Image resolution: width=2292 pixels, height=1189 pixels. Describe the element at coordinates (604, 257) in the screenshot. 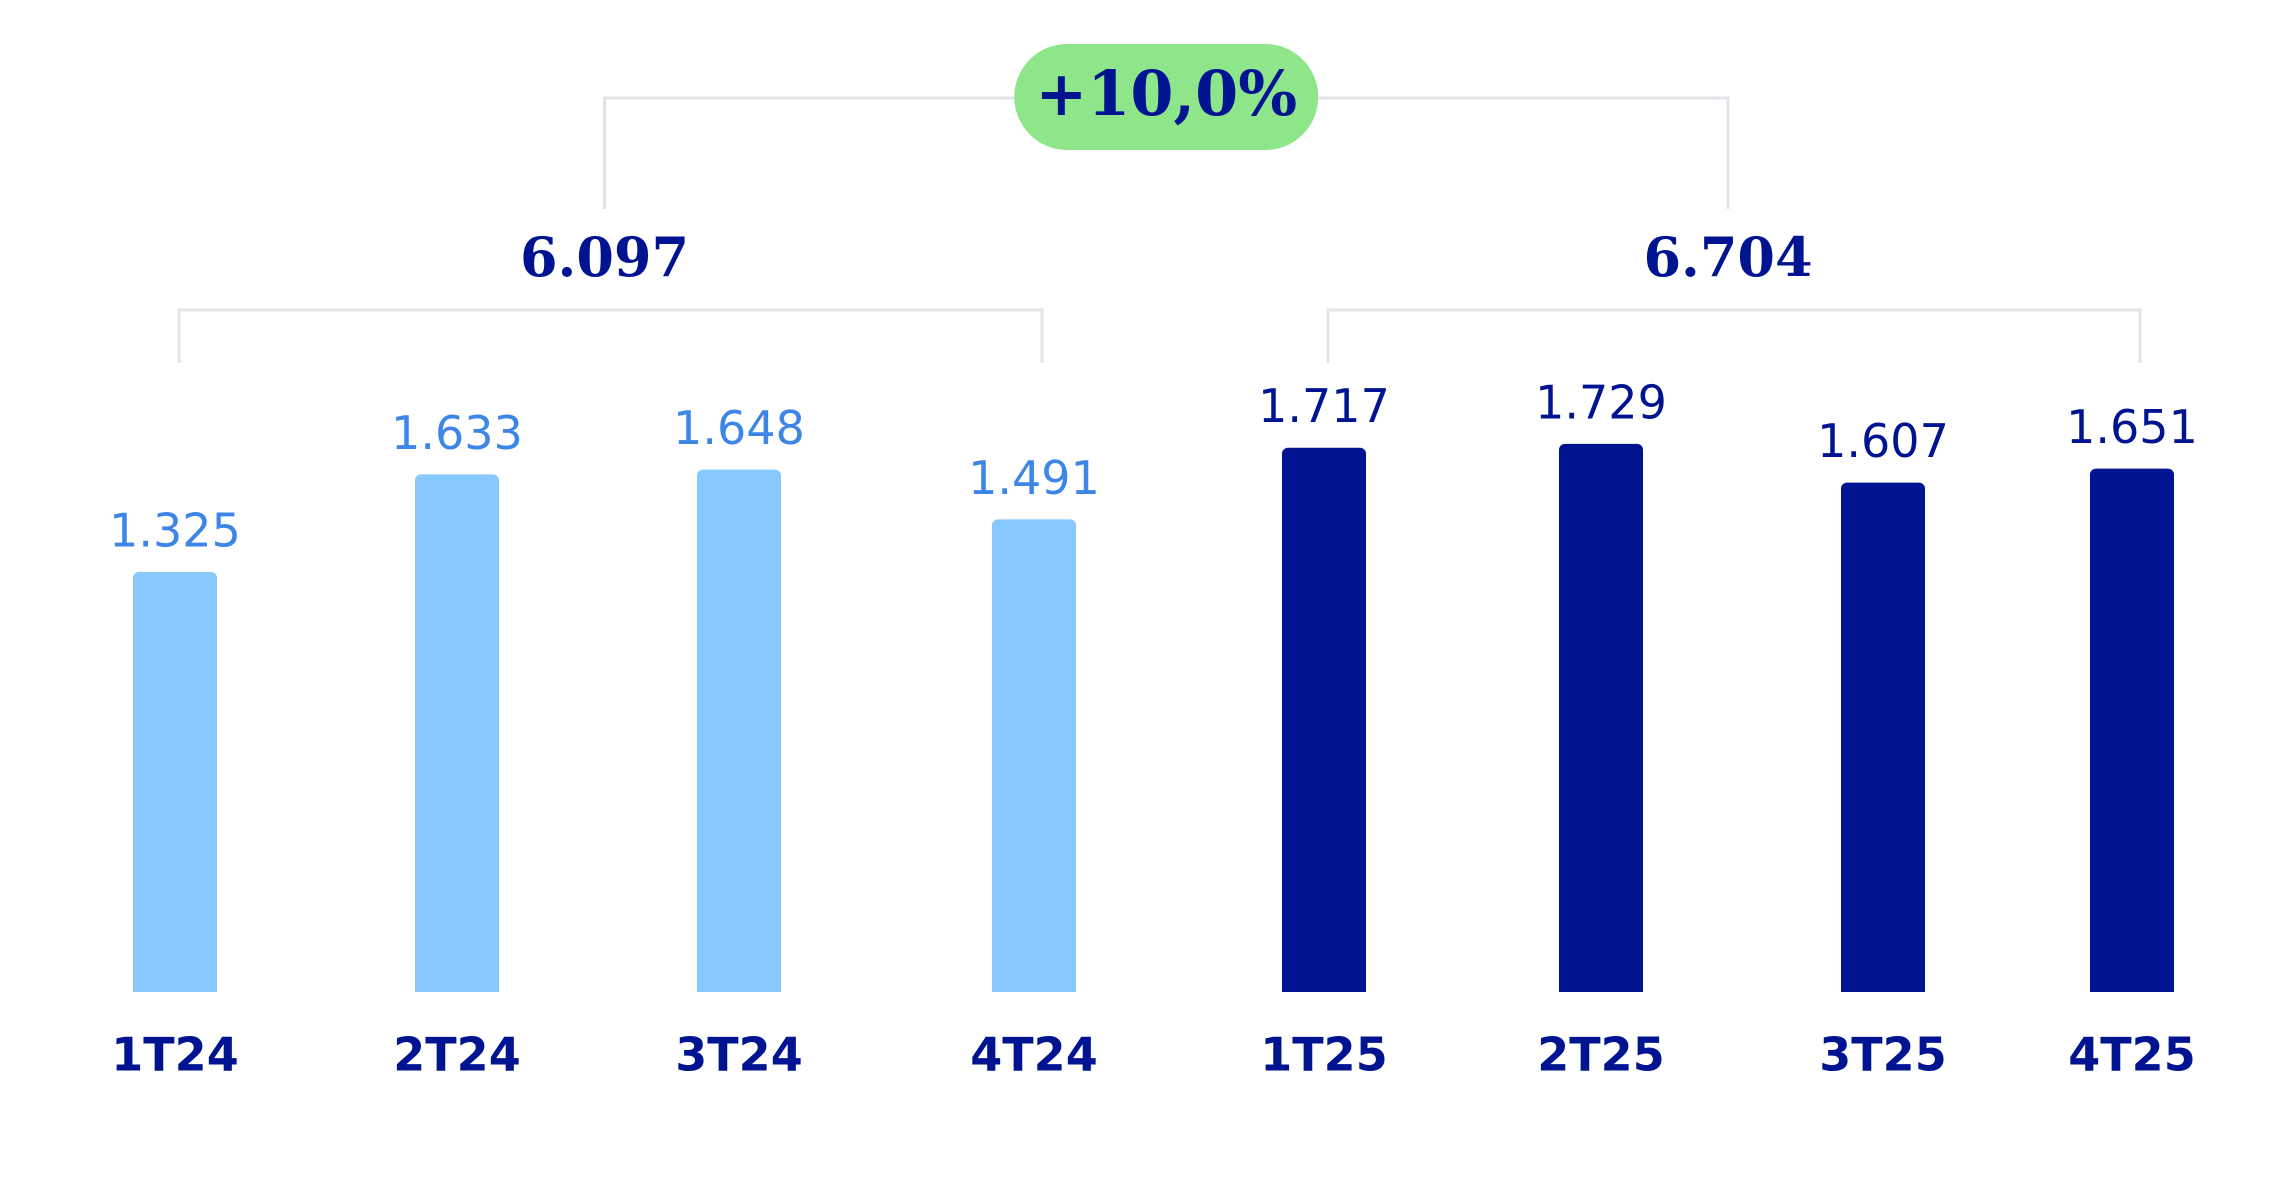

I see `group-total: 6.097` at that location.